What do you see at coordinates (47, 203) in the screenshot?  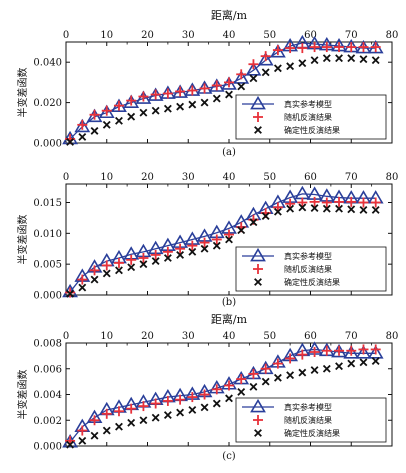 I see `y-tick-label: 0.015` at bounding box center [47, 203].